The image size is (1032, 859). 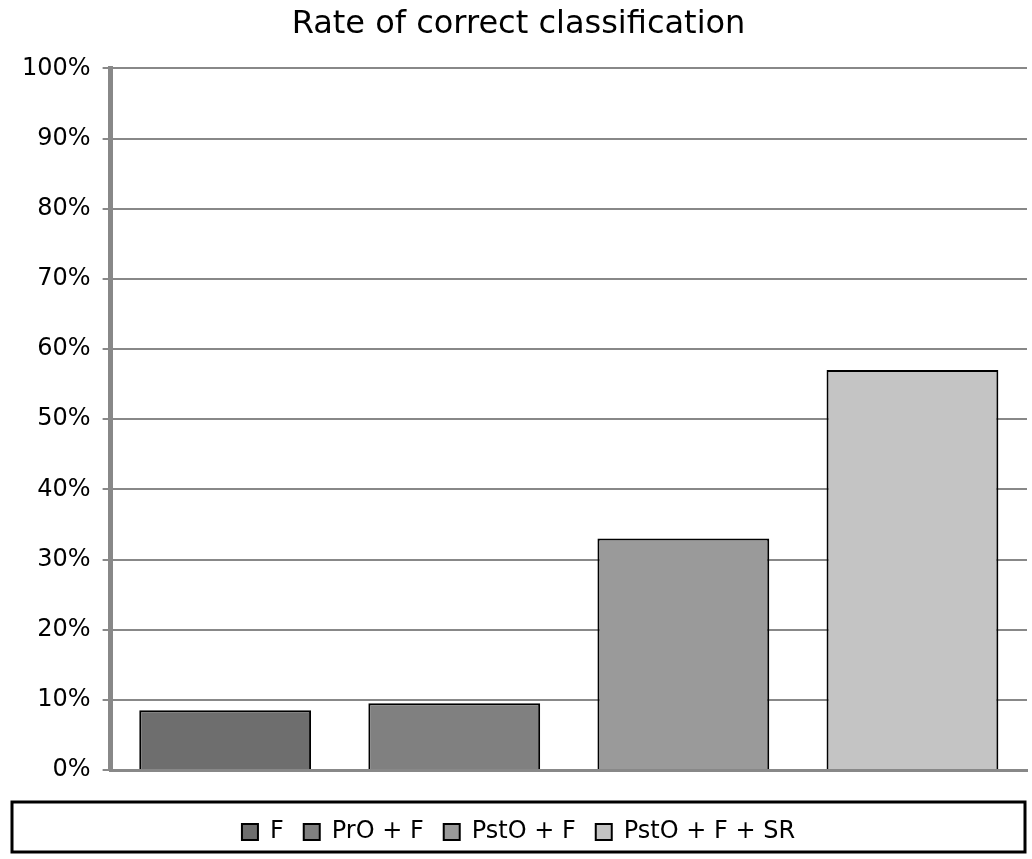 What do you see at coordinates (64, 206) in the screenshot?
I see `y-tick-label: 80%` at bounding box center [64, 206].